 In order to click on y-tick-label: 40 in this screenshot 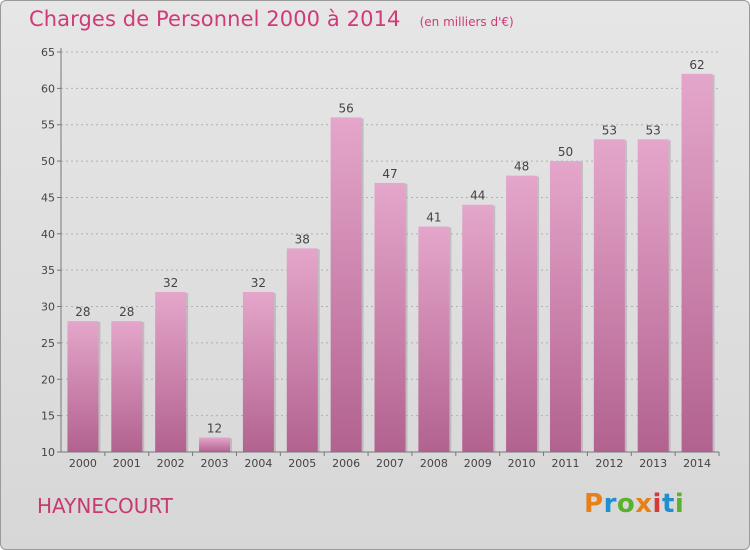, I will do `click(48, 234)`.